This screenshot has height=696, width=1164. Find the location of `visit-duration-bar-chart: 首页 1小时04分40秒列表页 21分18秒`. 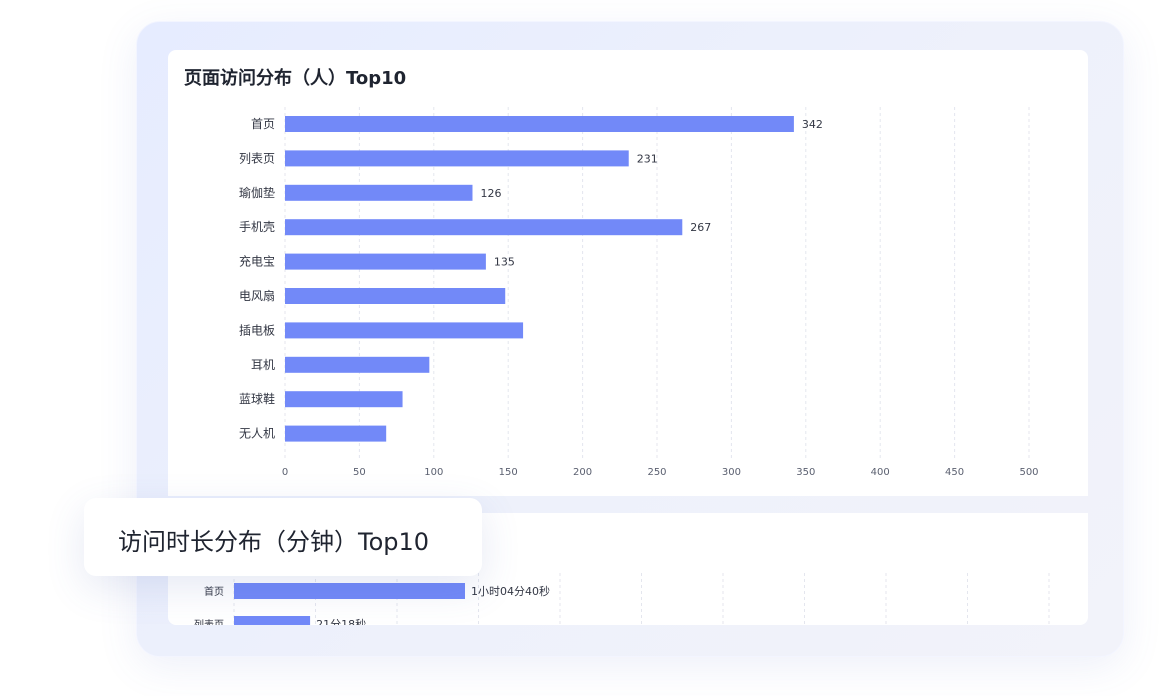

visit-duration-bar-chart: 首页 1小时04分40秒列表页 21分18秒 is located at coordinates (622, 599).